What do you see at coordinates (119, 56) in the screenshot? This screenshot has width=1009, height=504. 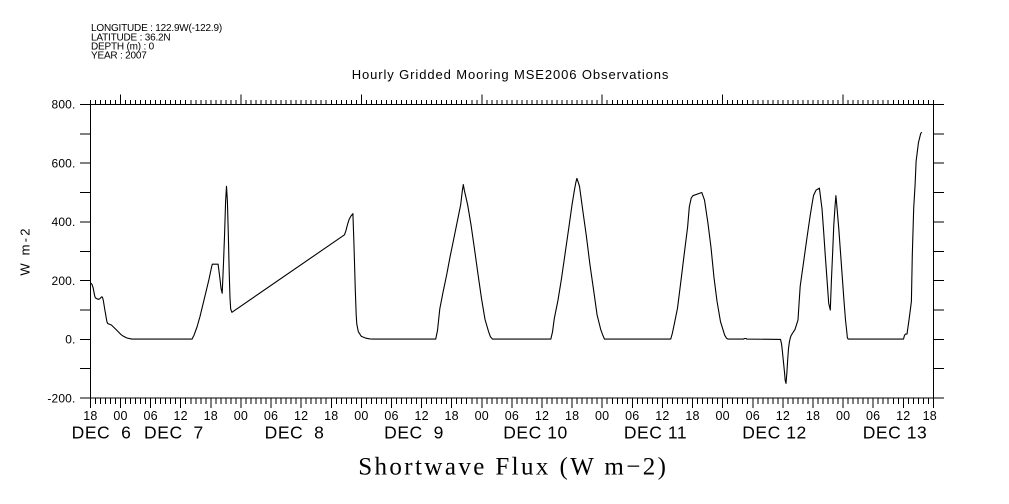 I see `svg-text: YEAR : 2007` at bounding box center [119, 56].